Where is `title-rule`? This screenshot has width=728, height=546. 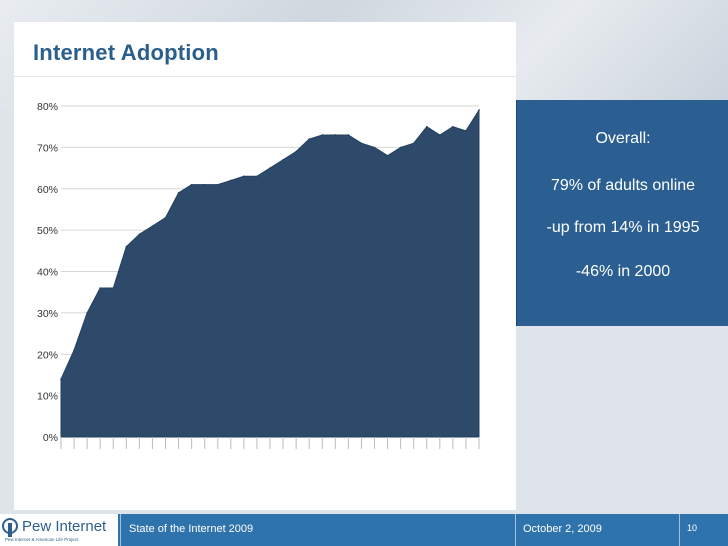
title-rule is located at coordinates (265, 76).